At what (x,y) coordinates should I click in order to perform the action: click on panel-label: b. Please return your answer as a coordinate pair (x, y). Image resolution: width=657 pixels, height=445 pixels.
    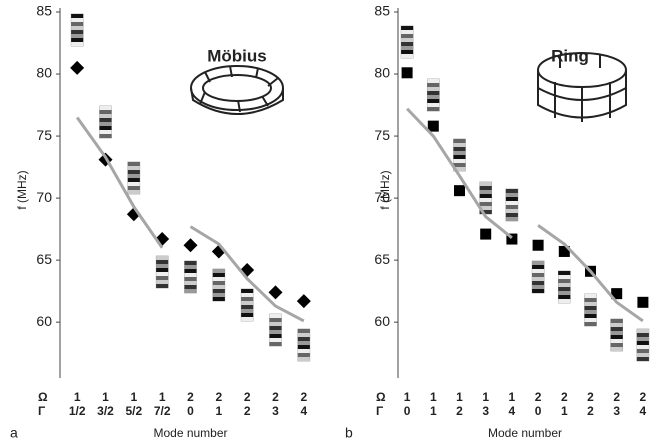
    Looking at the image, I should click on (349, 433).